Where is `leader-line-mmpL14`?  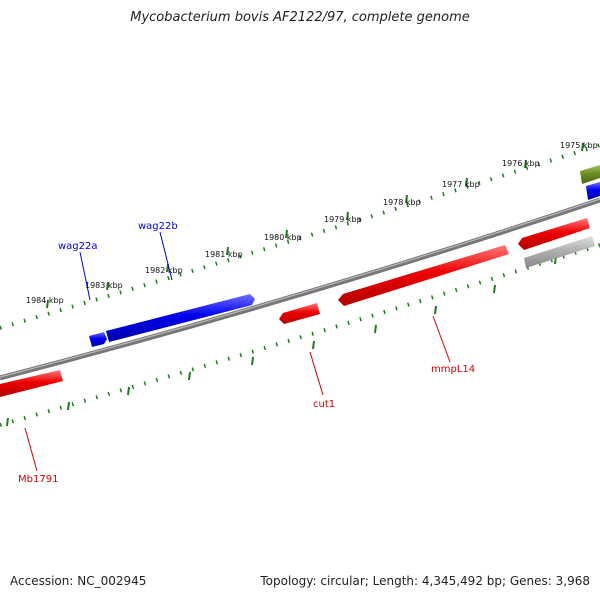 leader-line-mmpL14 is located at coordinates (441, 339).